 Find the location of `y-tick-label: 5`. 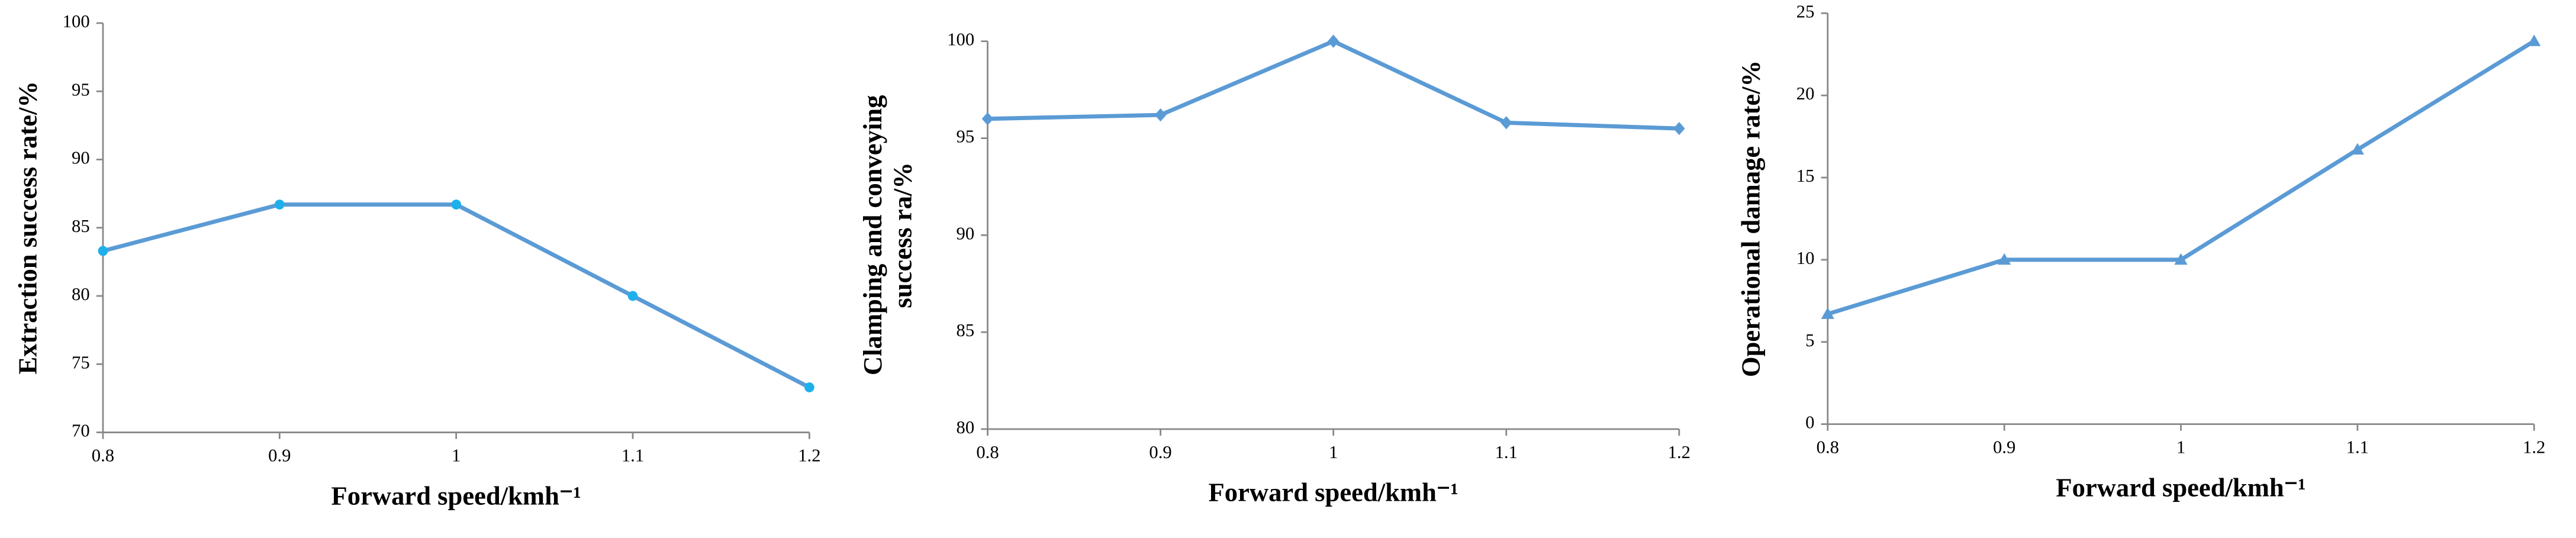

y-tick-label: 5 is located at coordinates (1809, 340).